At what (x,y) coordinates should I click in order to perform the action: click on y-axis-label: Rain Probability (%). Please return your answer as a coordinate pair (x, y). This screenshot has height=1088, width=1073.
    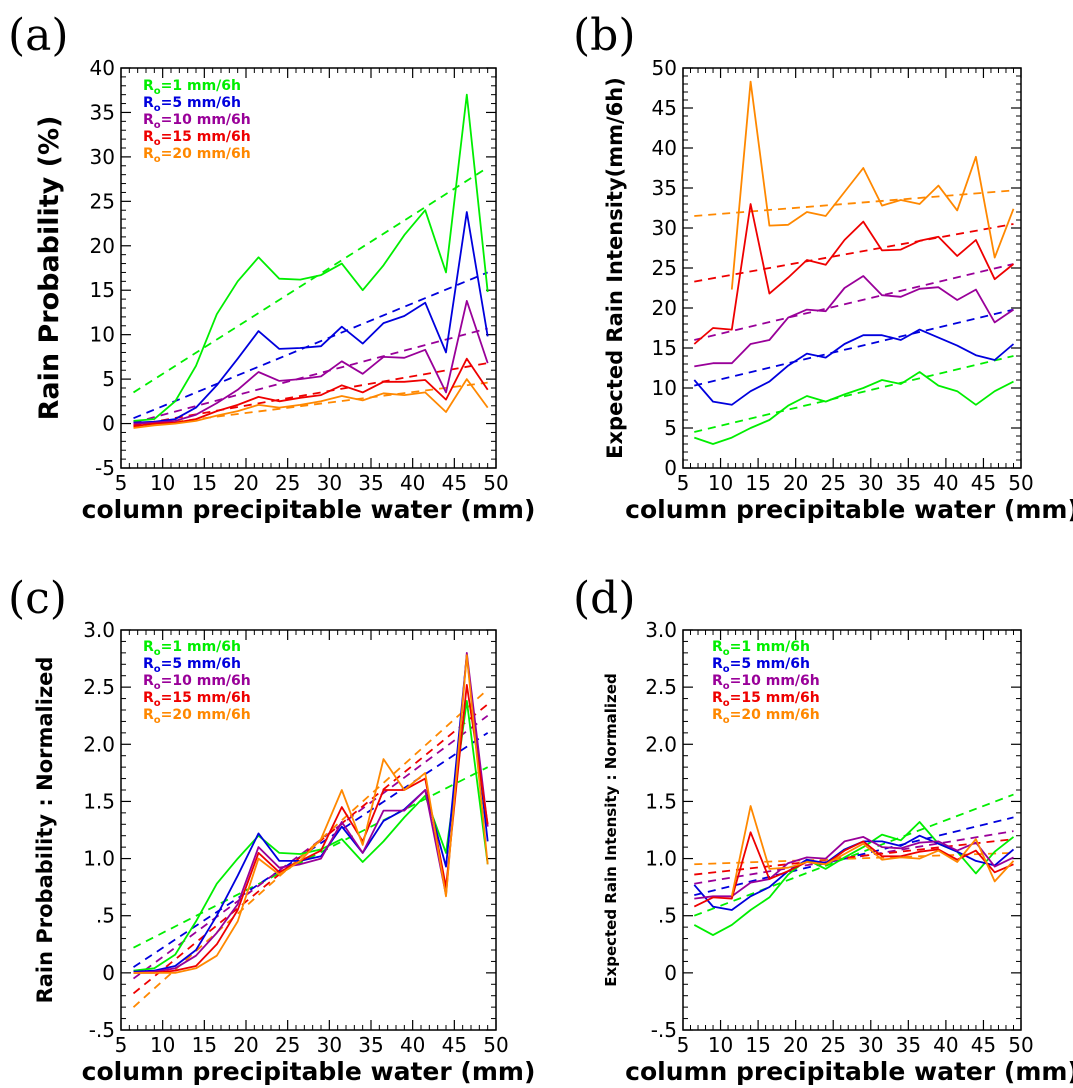
    Looking at the image, I should click on (49, 268).